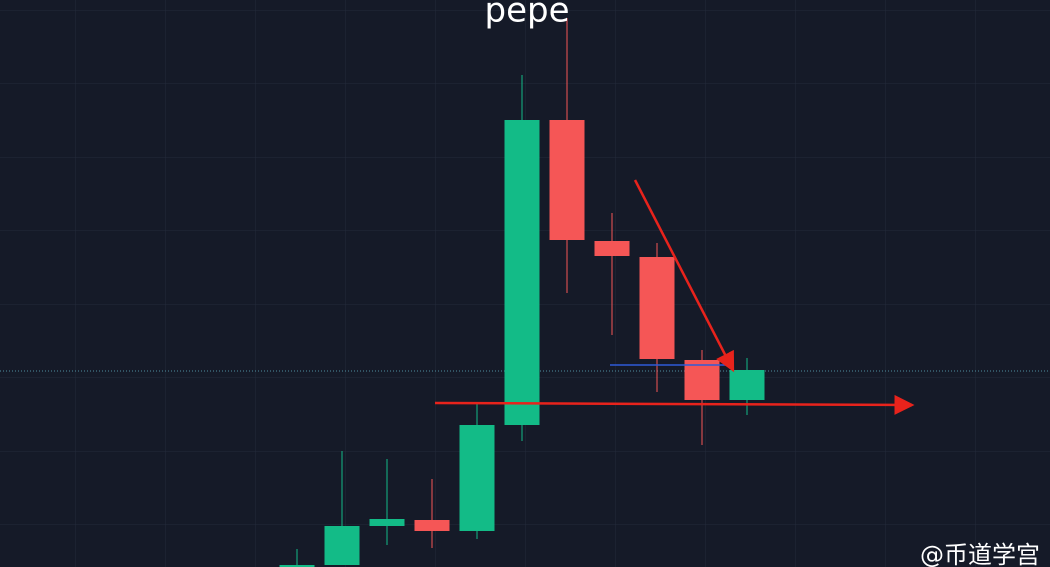  I want to click on chart-title: pepe, so click(527, 15).